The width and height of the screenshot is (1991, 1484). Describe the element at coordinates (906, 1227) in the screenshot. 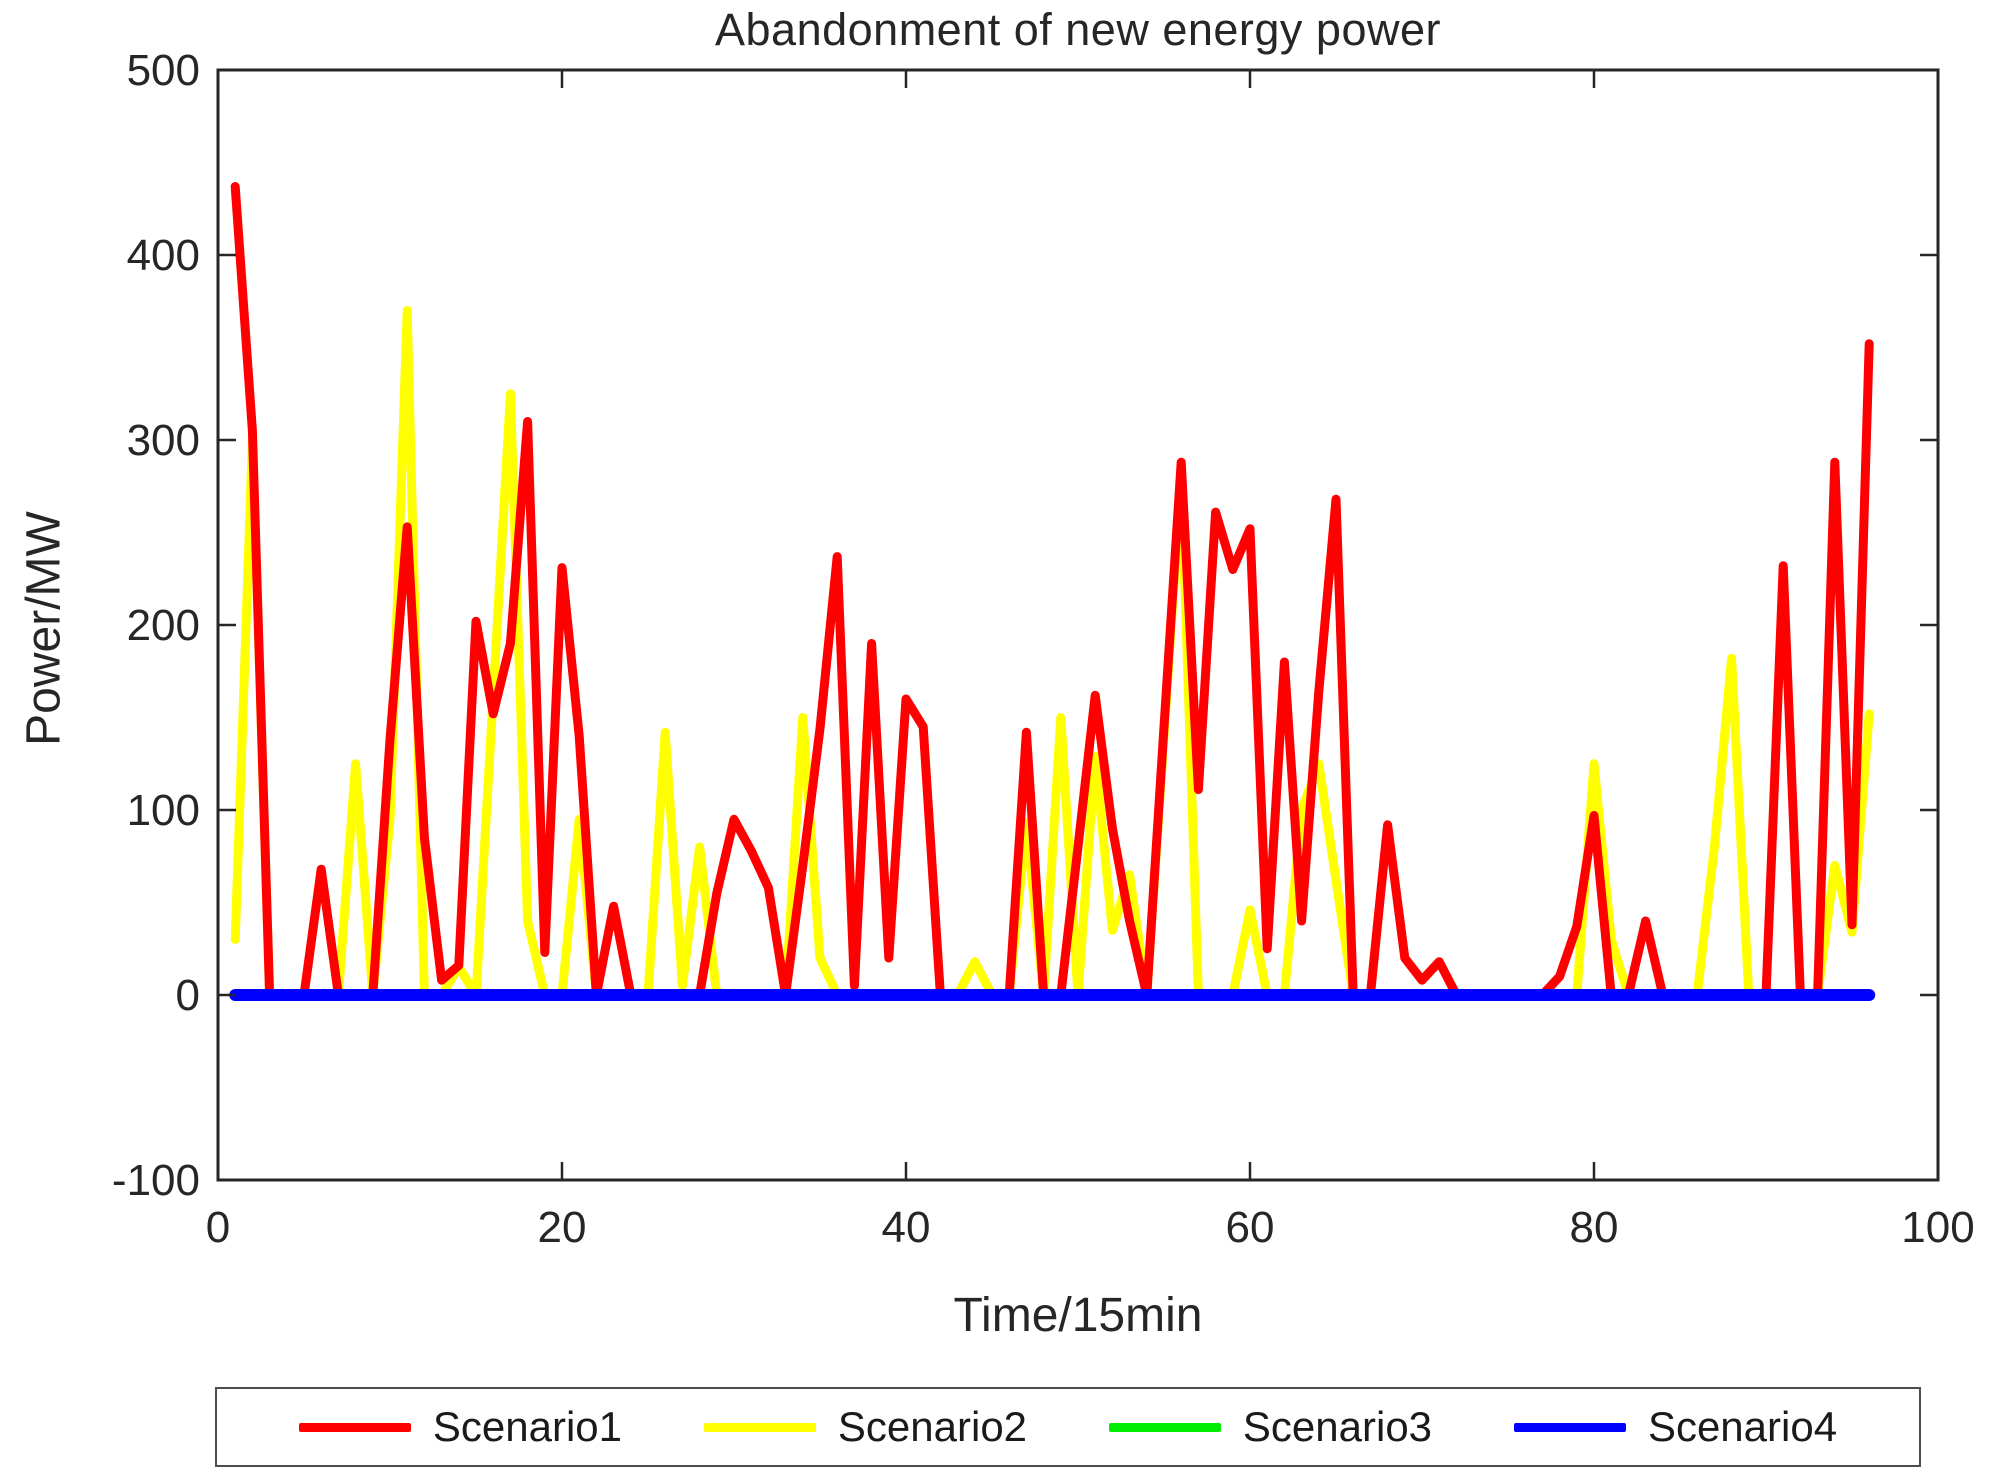

I see `x-tick-label: 40` at that location.